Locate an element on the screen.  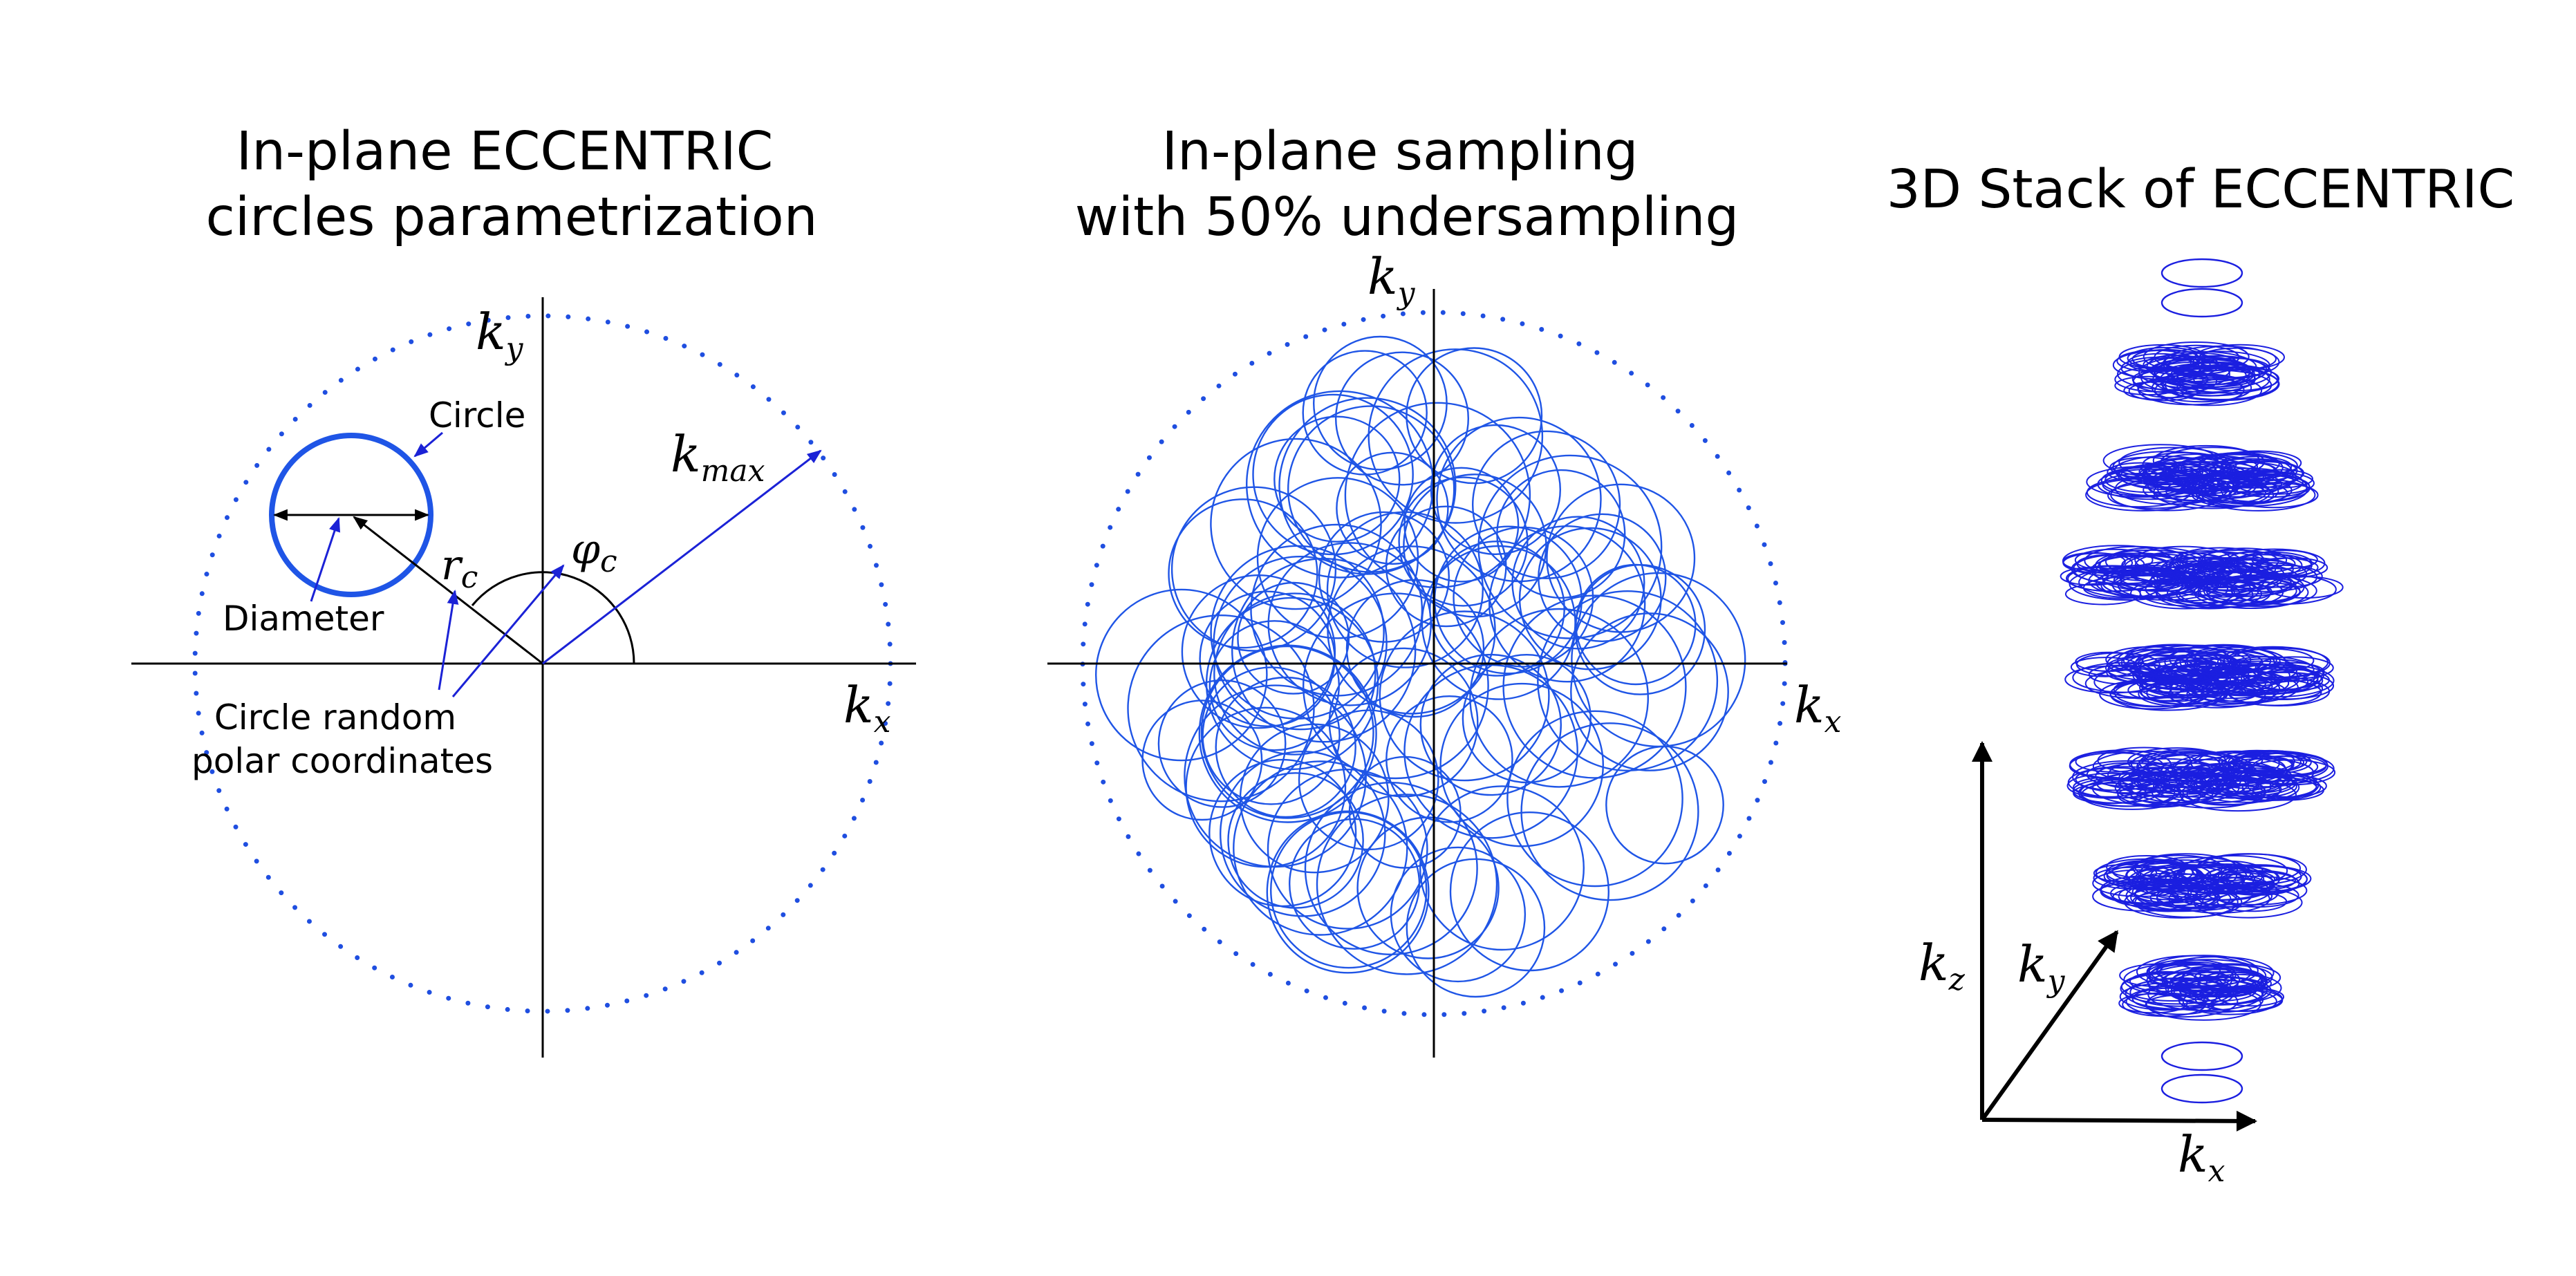
polar-arrow-rc is located at coordinates (448, 640).